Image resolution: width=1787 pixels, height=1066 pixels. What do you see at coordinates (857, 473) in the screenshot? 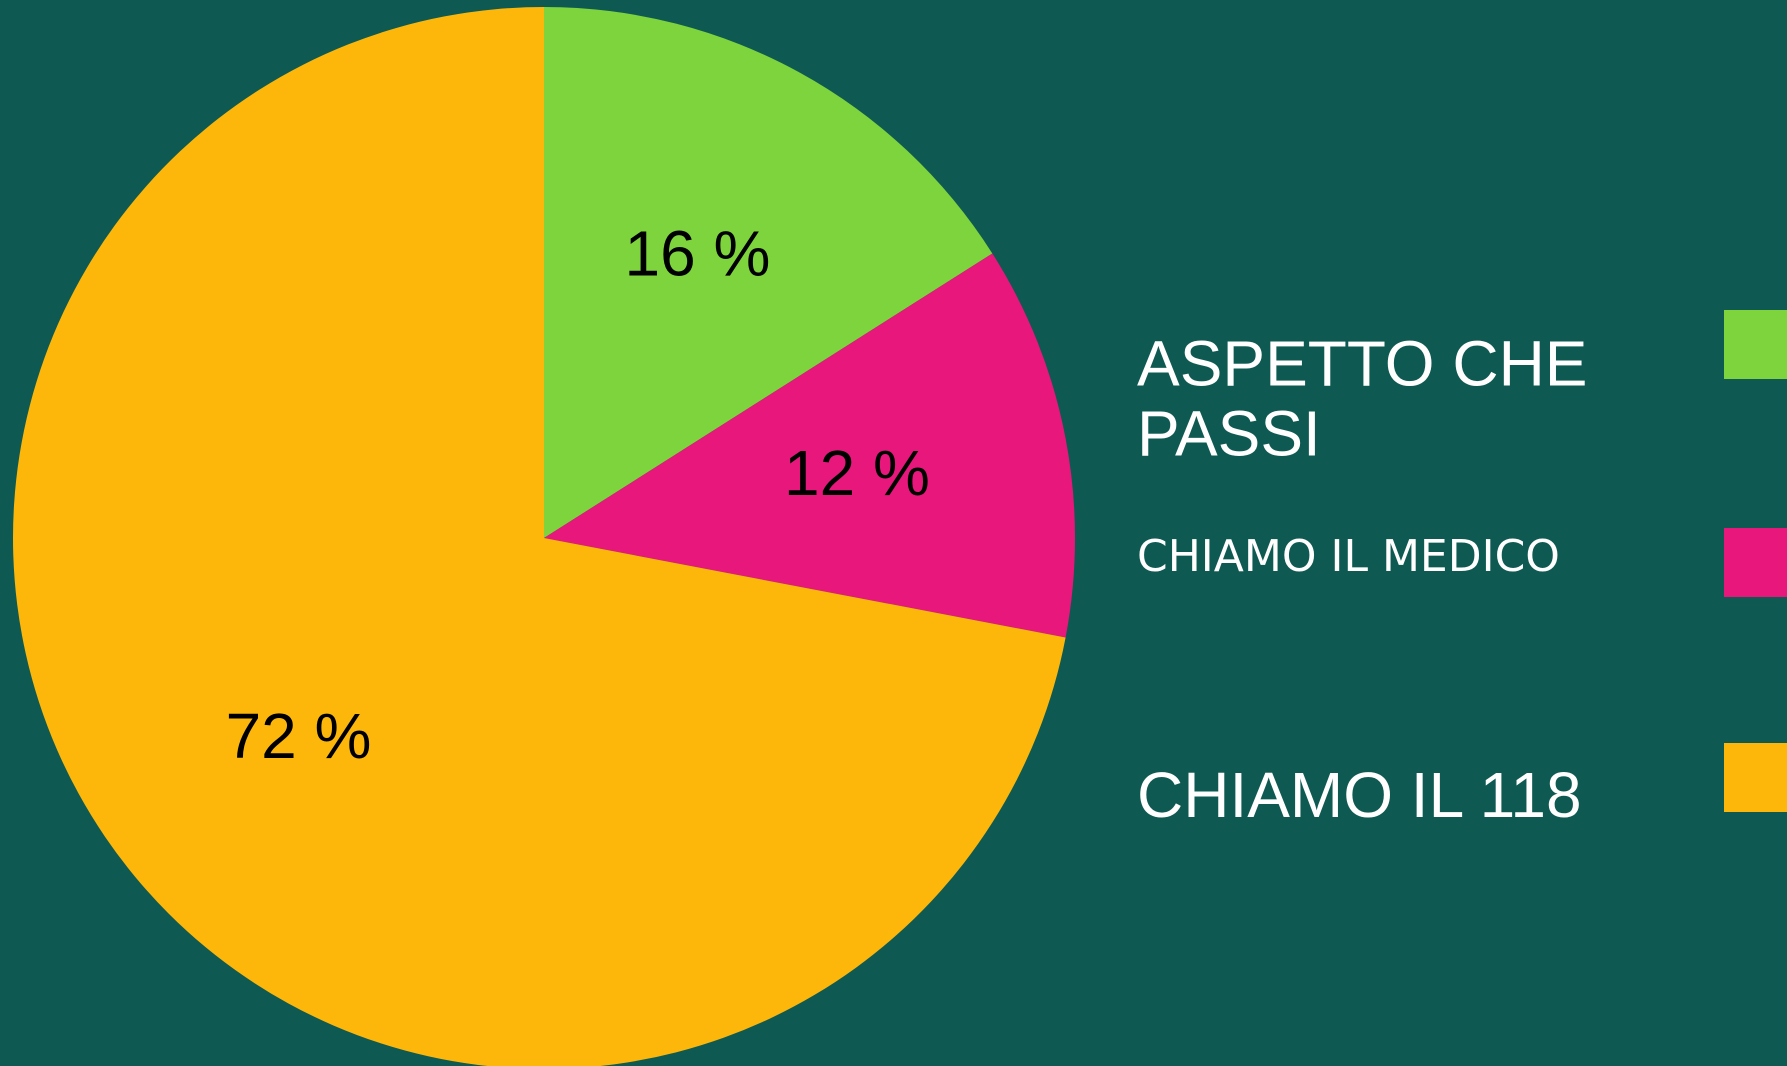
I see `data-label: 12 %` at bounding box center [857, 473].